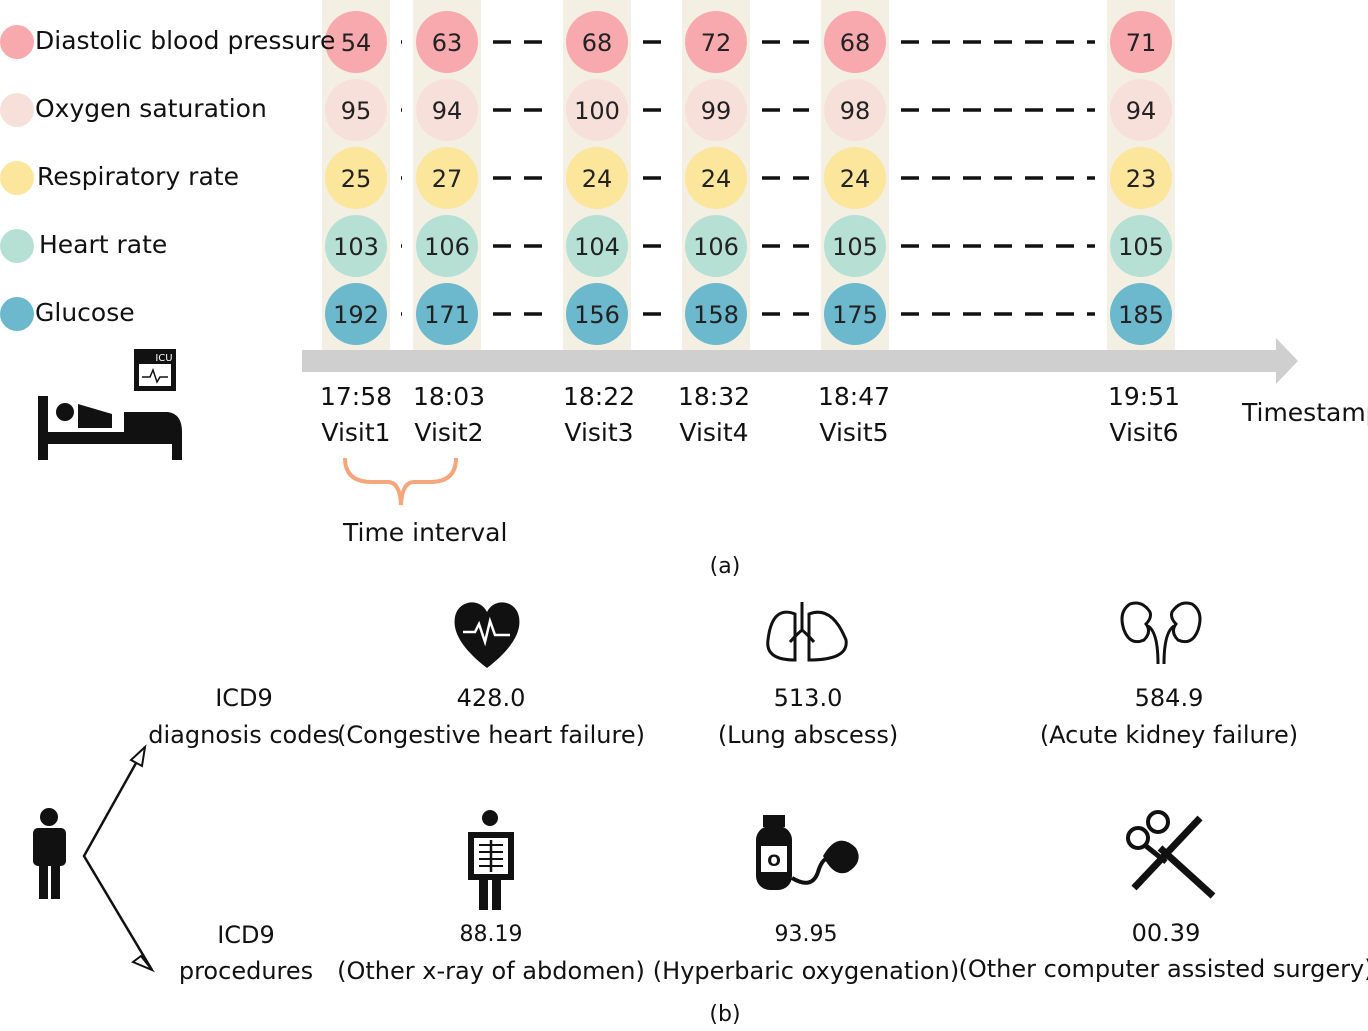 This screenshot has width=1368, height=1031. Describe the element at coordinates (714, 396) in the screenshot. I see `visit-time: 18:32` at that location.